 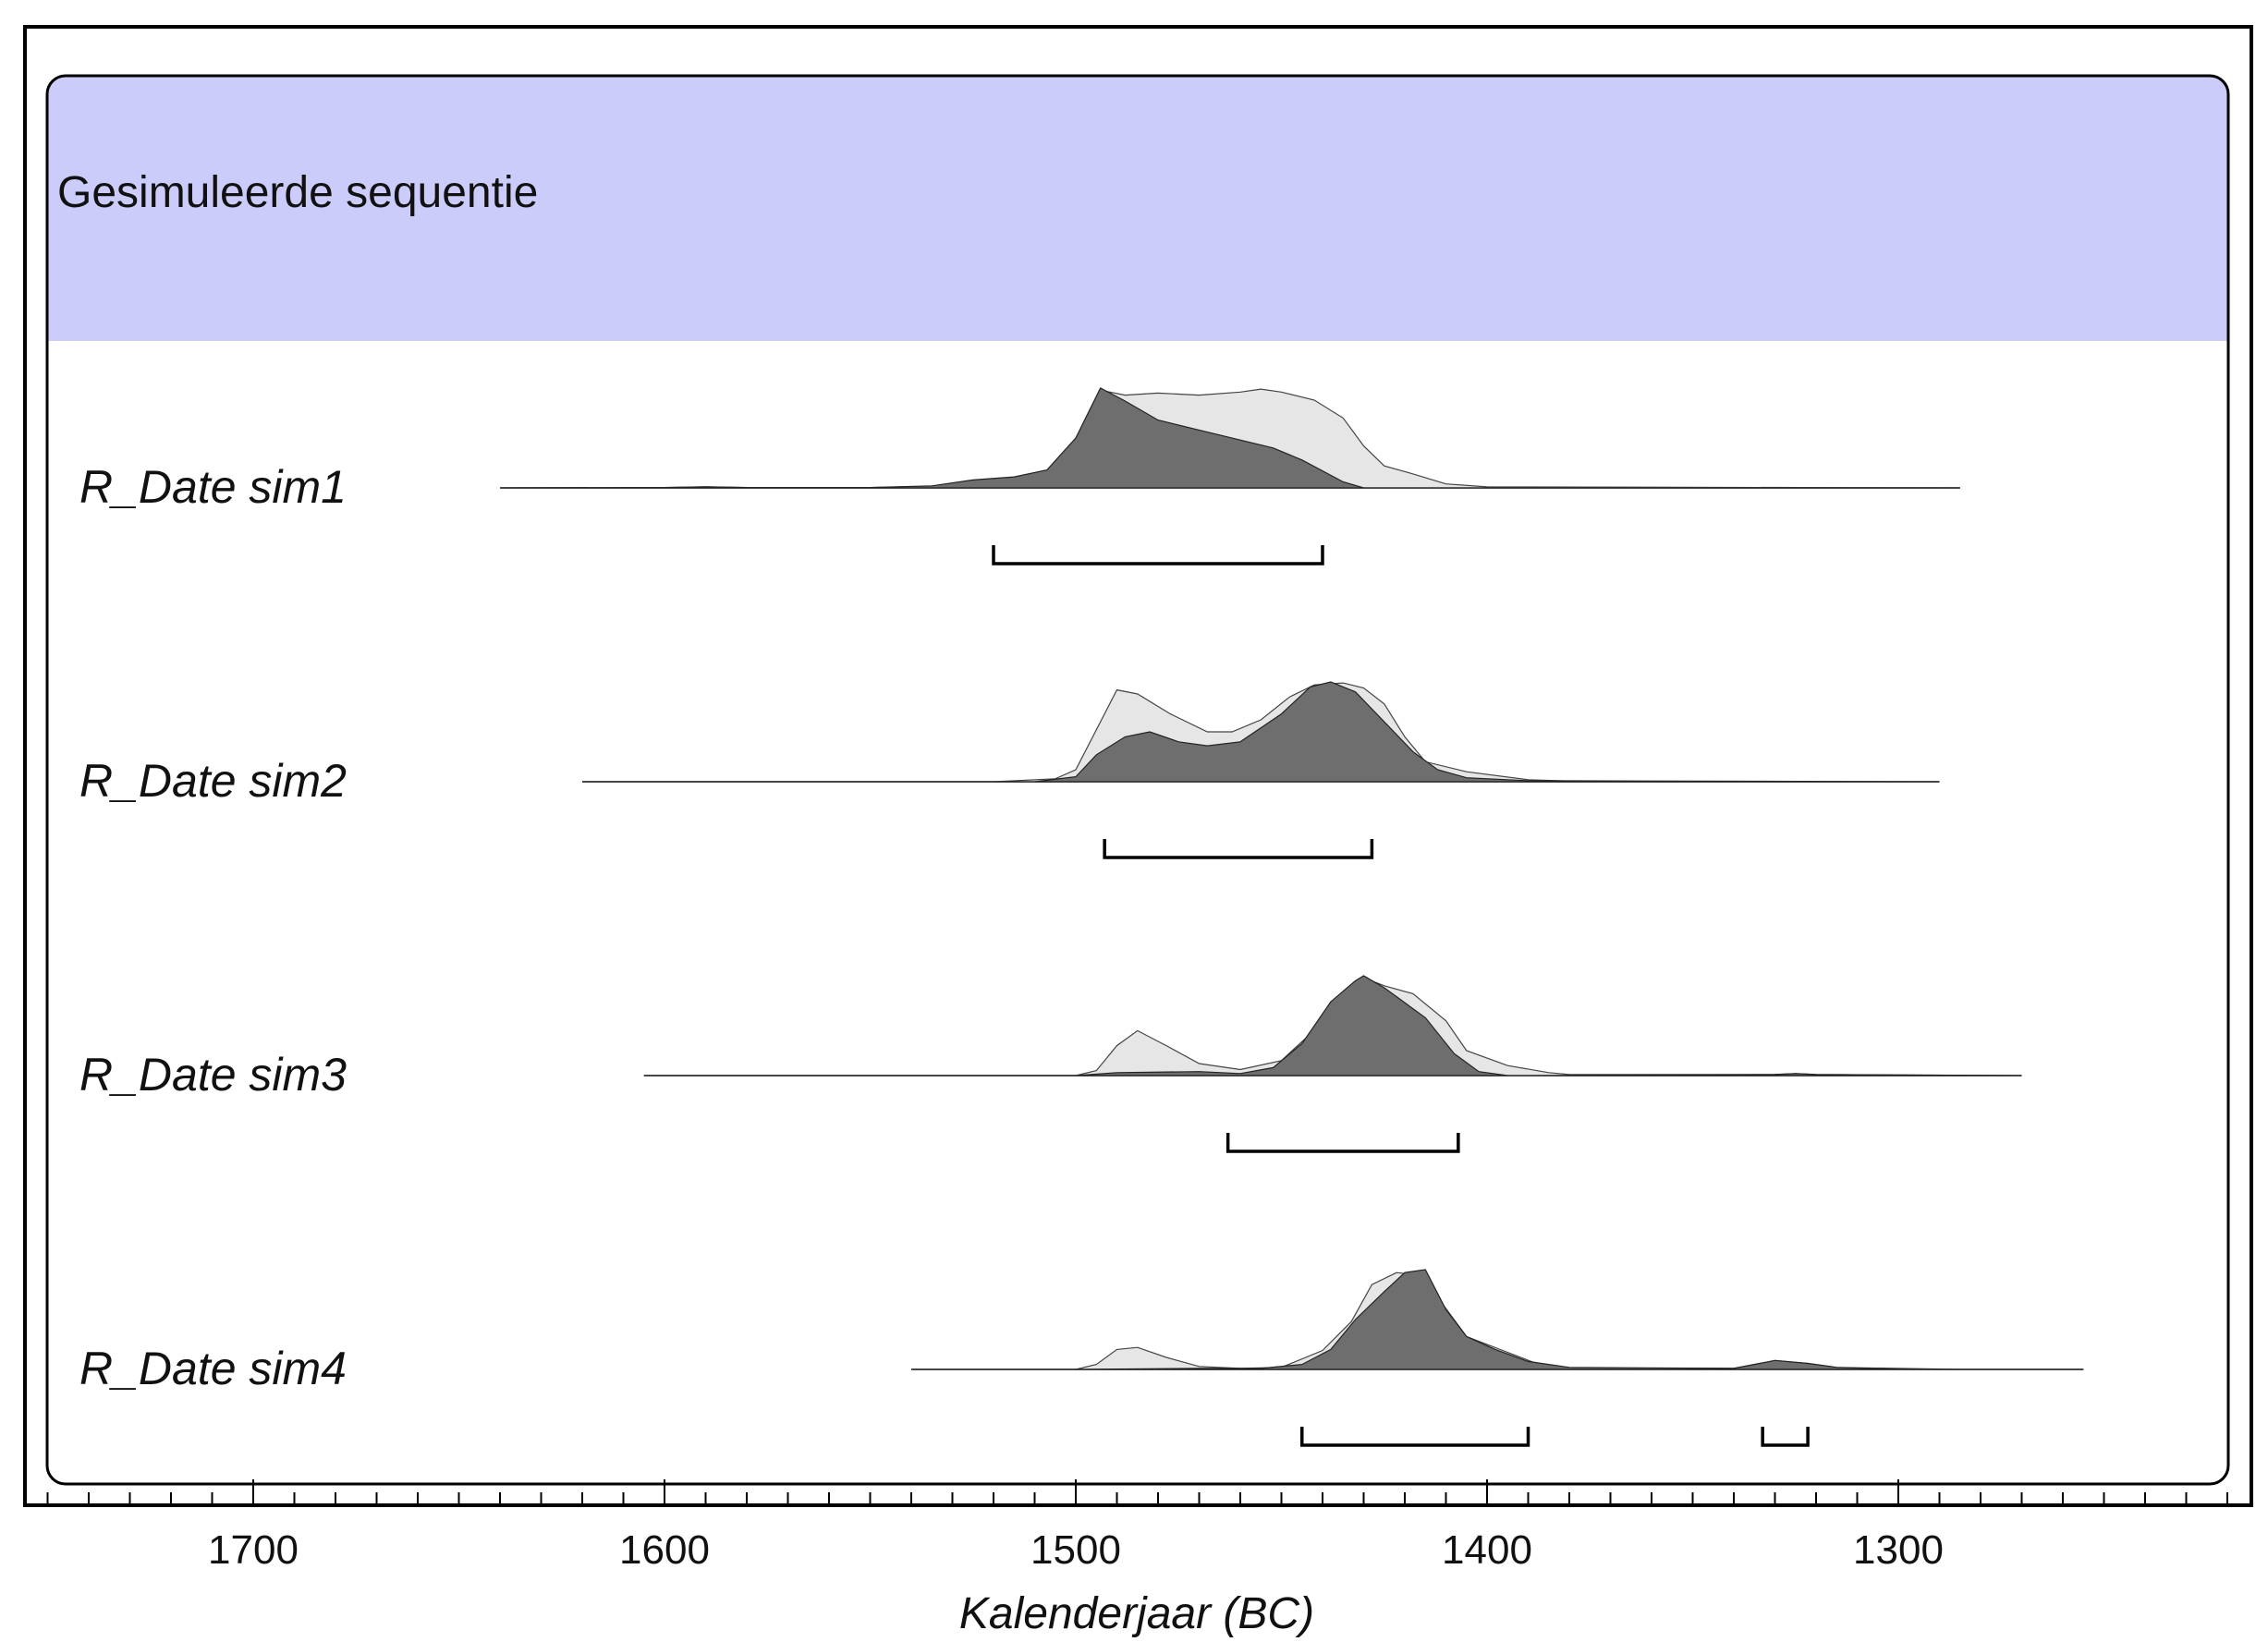 I want to click on x-tick-label: 1400, so click(x=1487, y=1550).